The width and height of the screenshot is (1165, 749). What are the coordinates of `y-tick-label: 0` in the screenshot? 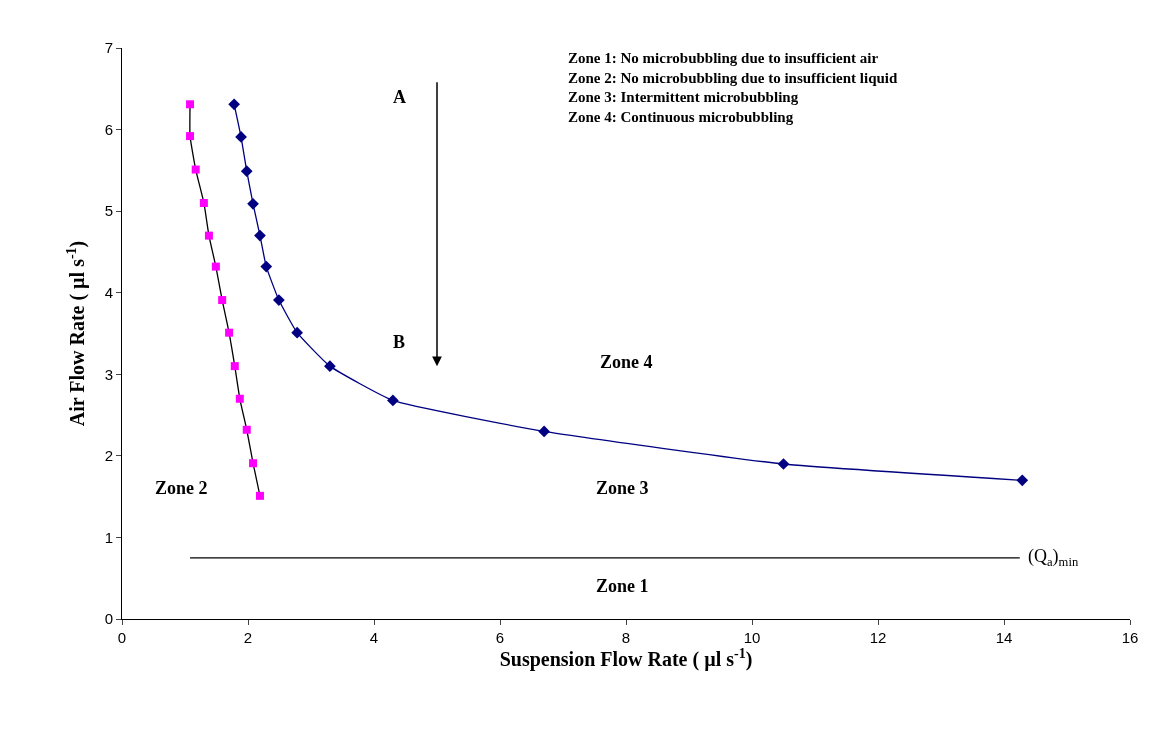 It's located at (108, 619).